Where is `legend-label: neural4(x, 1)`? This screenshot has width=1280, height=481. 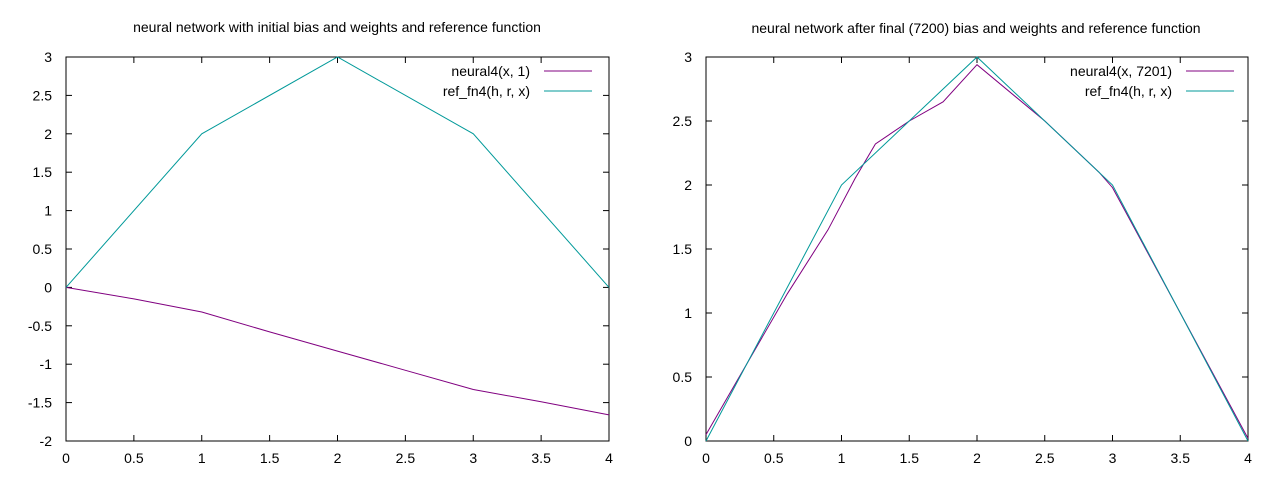
legend-label: neural4(x, 1) is located at coordinates (490, 71).